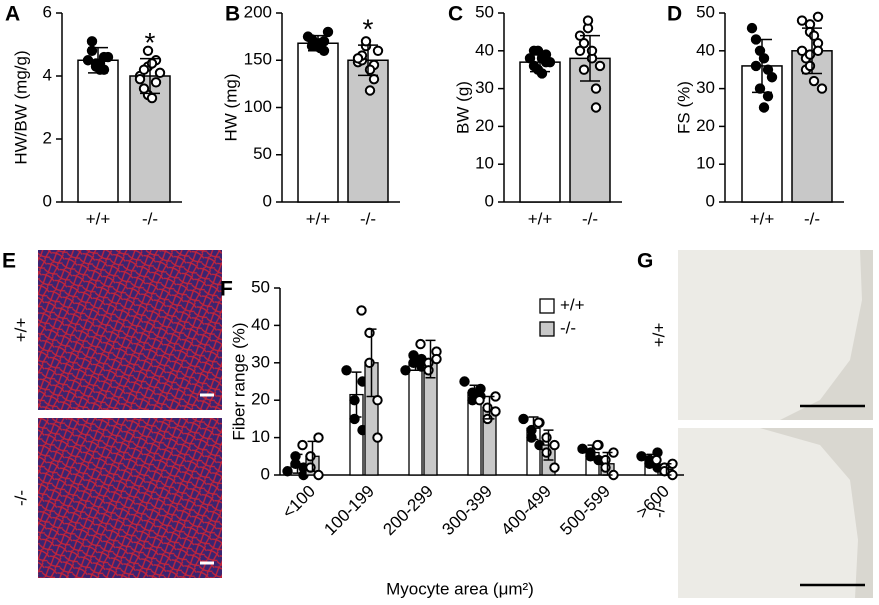 The image size is (879, 605). I want to click on image-label: -/-, so click(658, 510).